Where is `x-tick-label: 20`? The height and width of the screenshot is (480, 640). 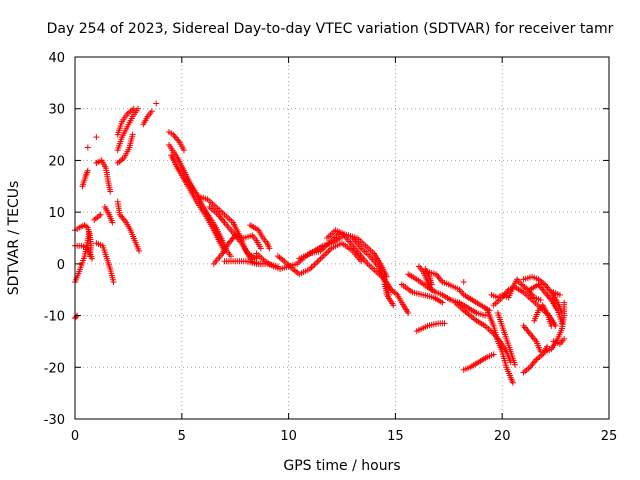
x-tick-label: 20 is located at coordinates (502, 436).